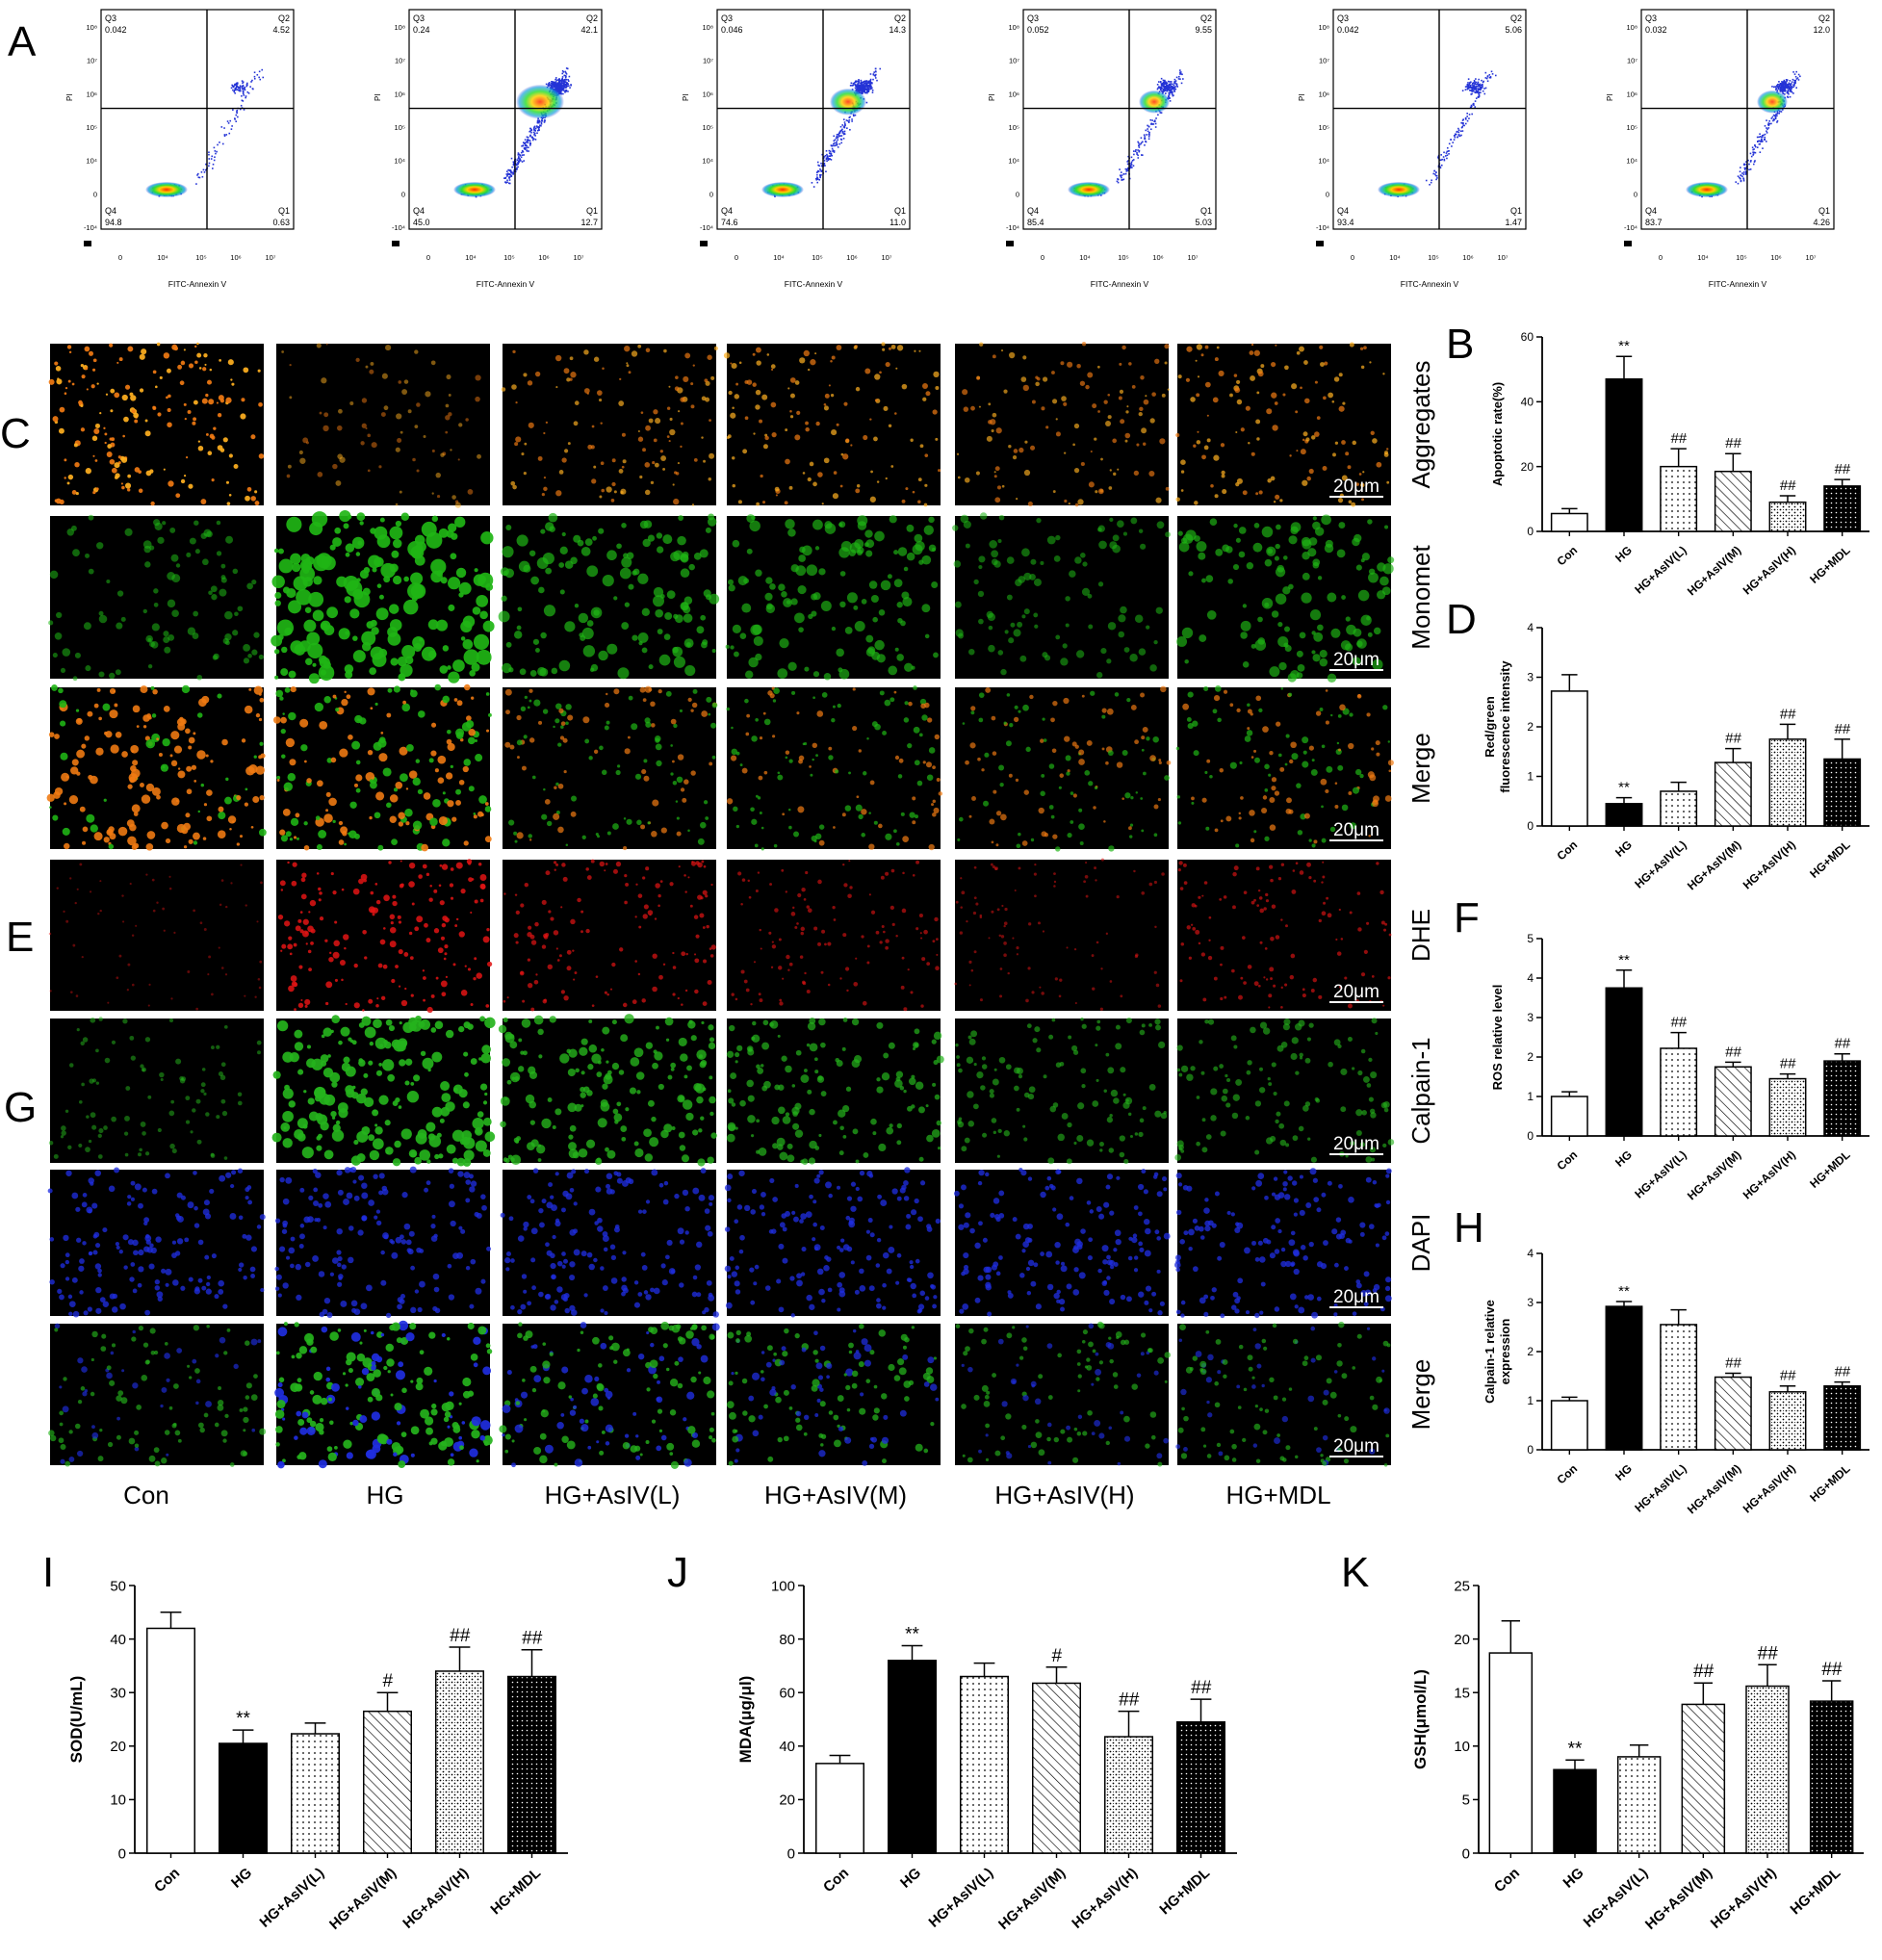 The width and height of the screenshot is (1882, 1960). I want to click on flow-x-tick-label: 10⁶, so click(1468, 257).